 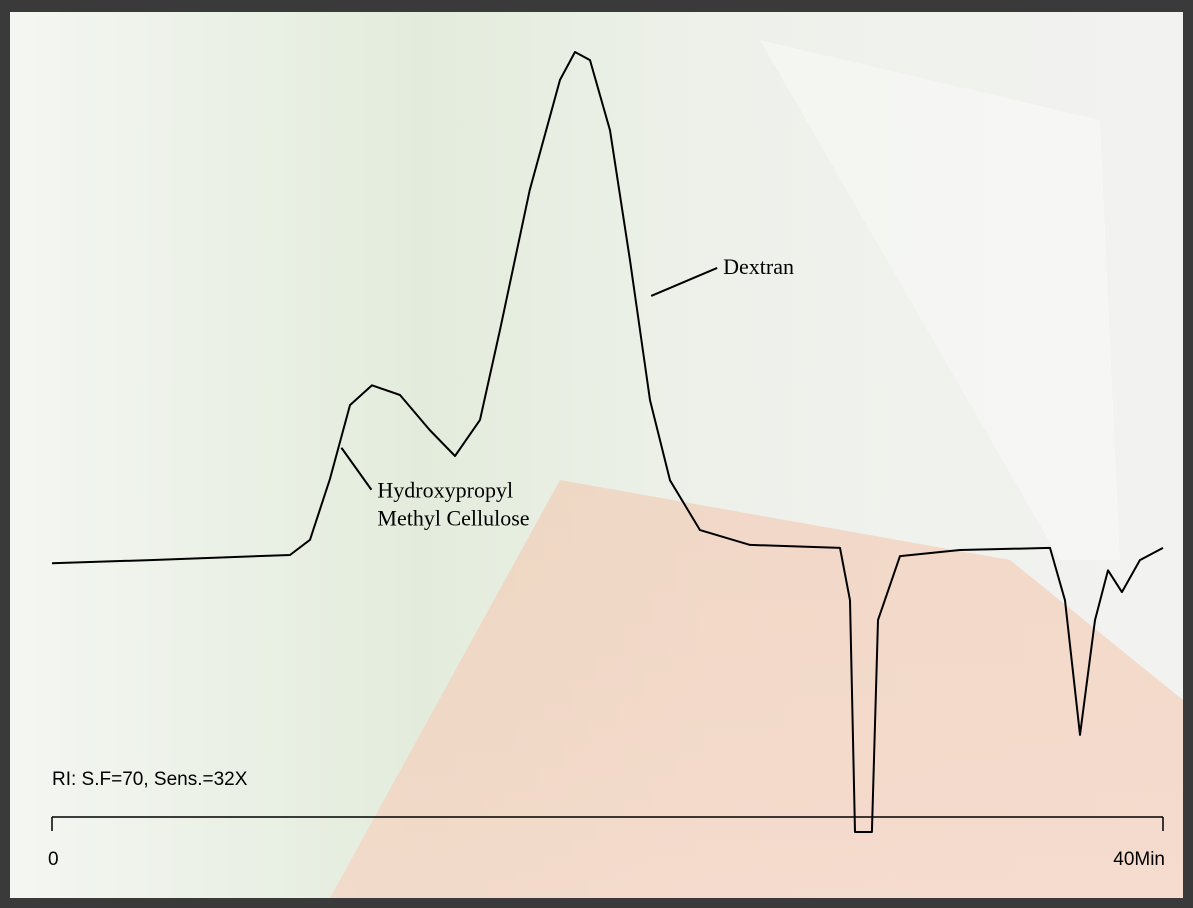 I want to click on note: RI: S.F=70, Sens.=32X, so click(x=150, y=779).